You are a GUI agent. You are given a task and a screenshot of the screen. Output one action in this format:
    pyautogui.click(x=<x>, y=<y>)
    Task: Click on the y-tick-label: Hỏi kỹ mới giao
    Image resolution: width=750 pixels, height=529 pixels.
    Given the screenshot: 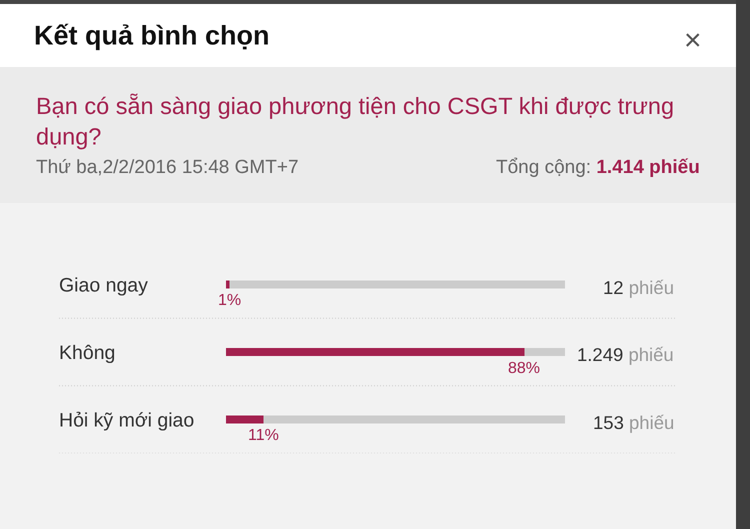 What is the action you would take?
    pyautogui.click(x=126, y=420)
    